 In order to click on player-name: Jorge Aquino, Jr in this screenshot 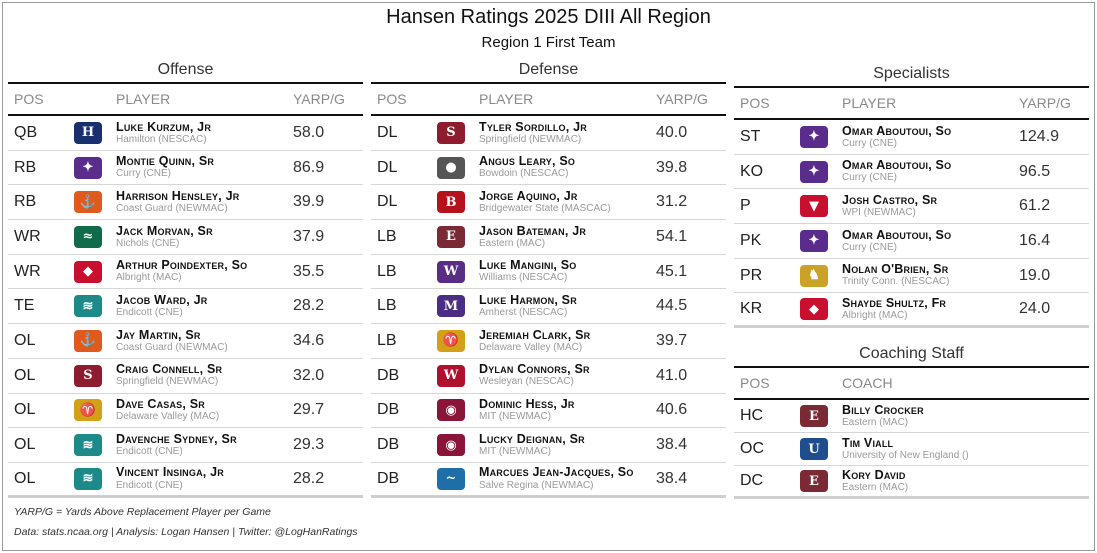, I will do `click(528, 195)`.